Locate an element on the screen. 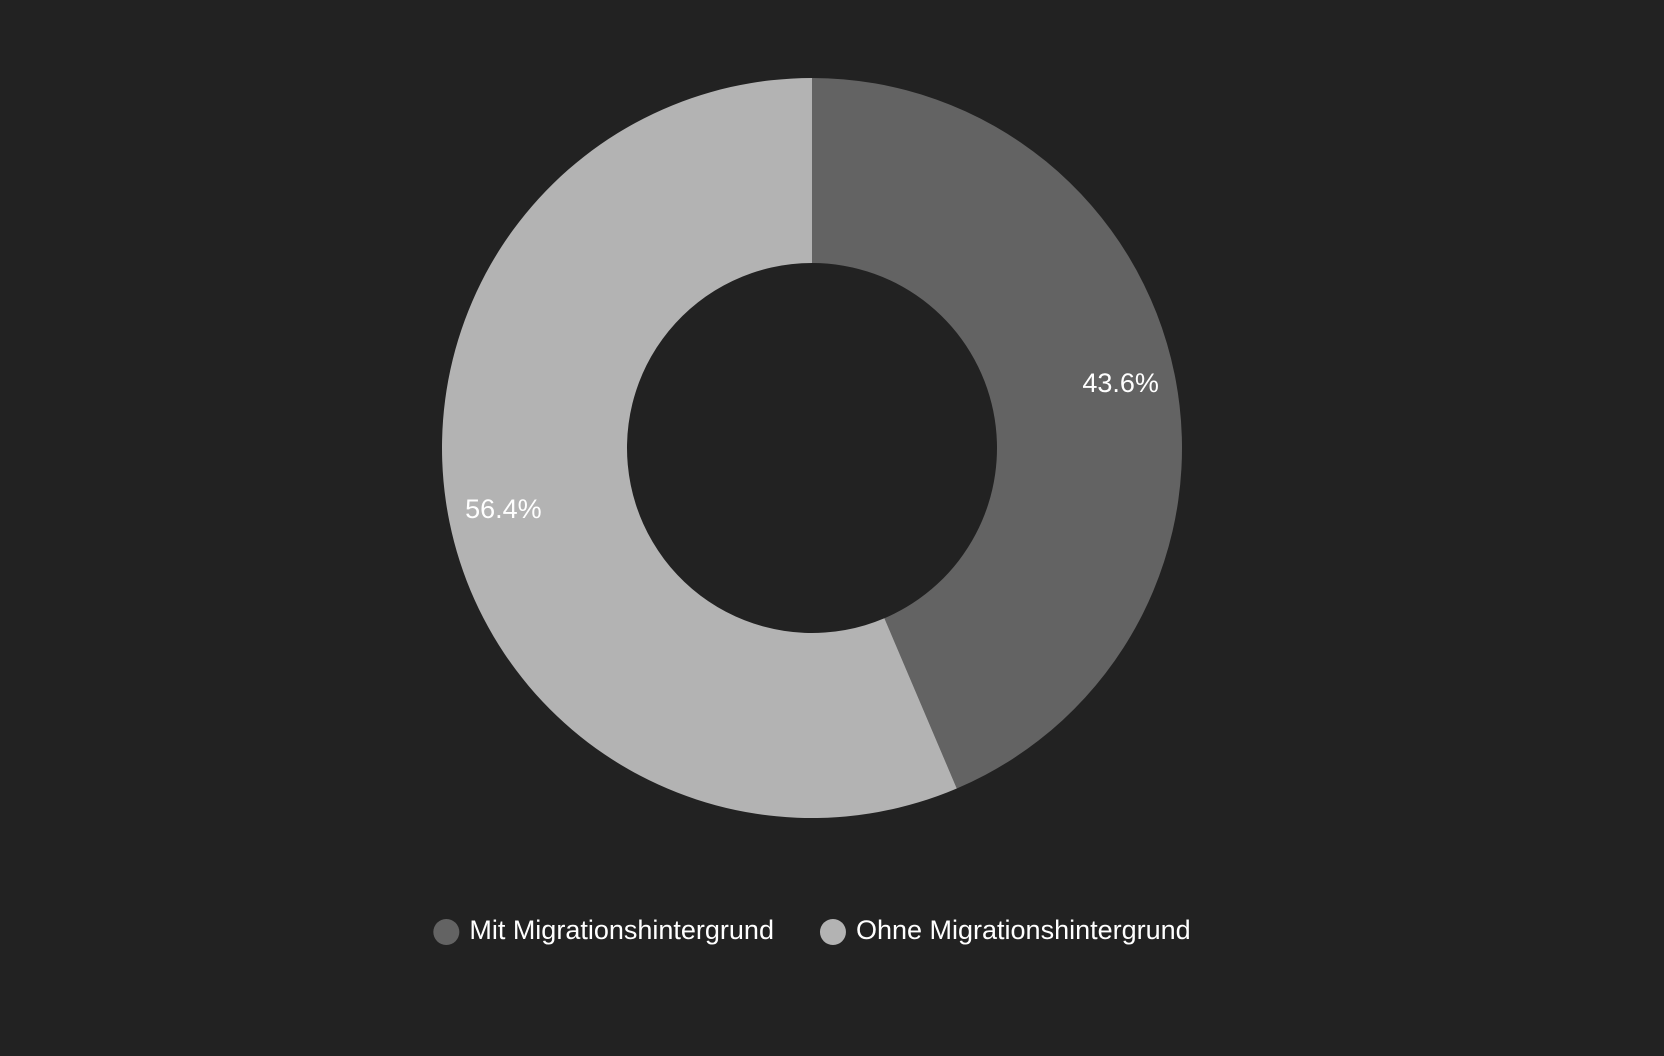 This screenshot has height=1056, width=1664. legend-label: Ohne Migrationshintergrund is located at coordinates (1023, 930).